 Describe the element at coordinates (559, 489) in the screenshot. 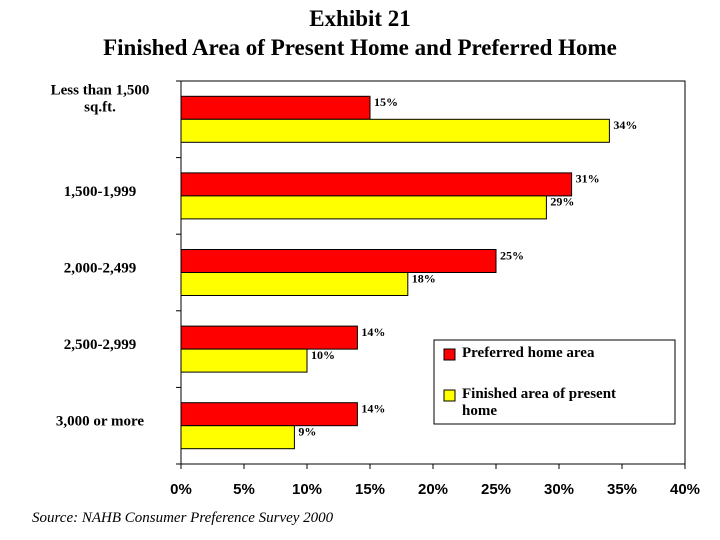

I see `x-tick-label: 30%` at that location.